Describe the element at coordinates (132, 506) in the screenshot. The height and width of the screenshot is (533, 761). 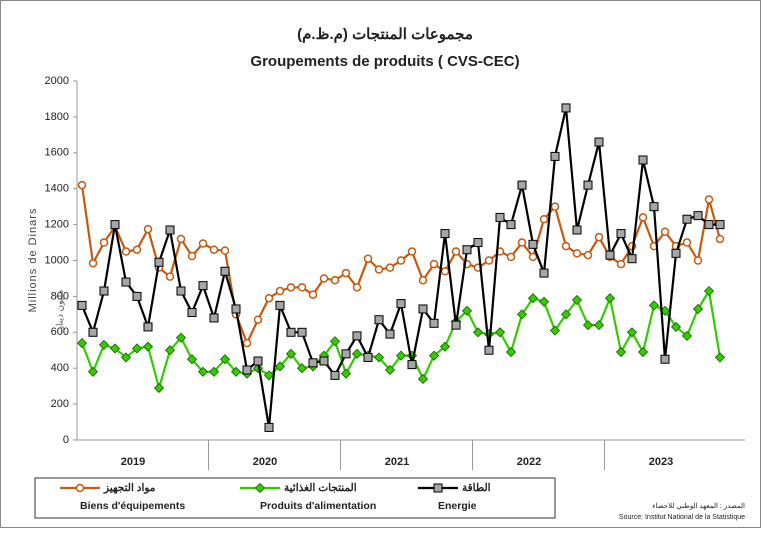
I see `legend-label: Biens d'équipements` at that location.